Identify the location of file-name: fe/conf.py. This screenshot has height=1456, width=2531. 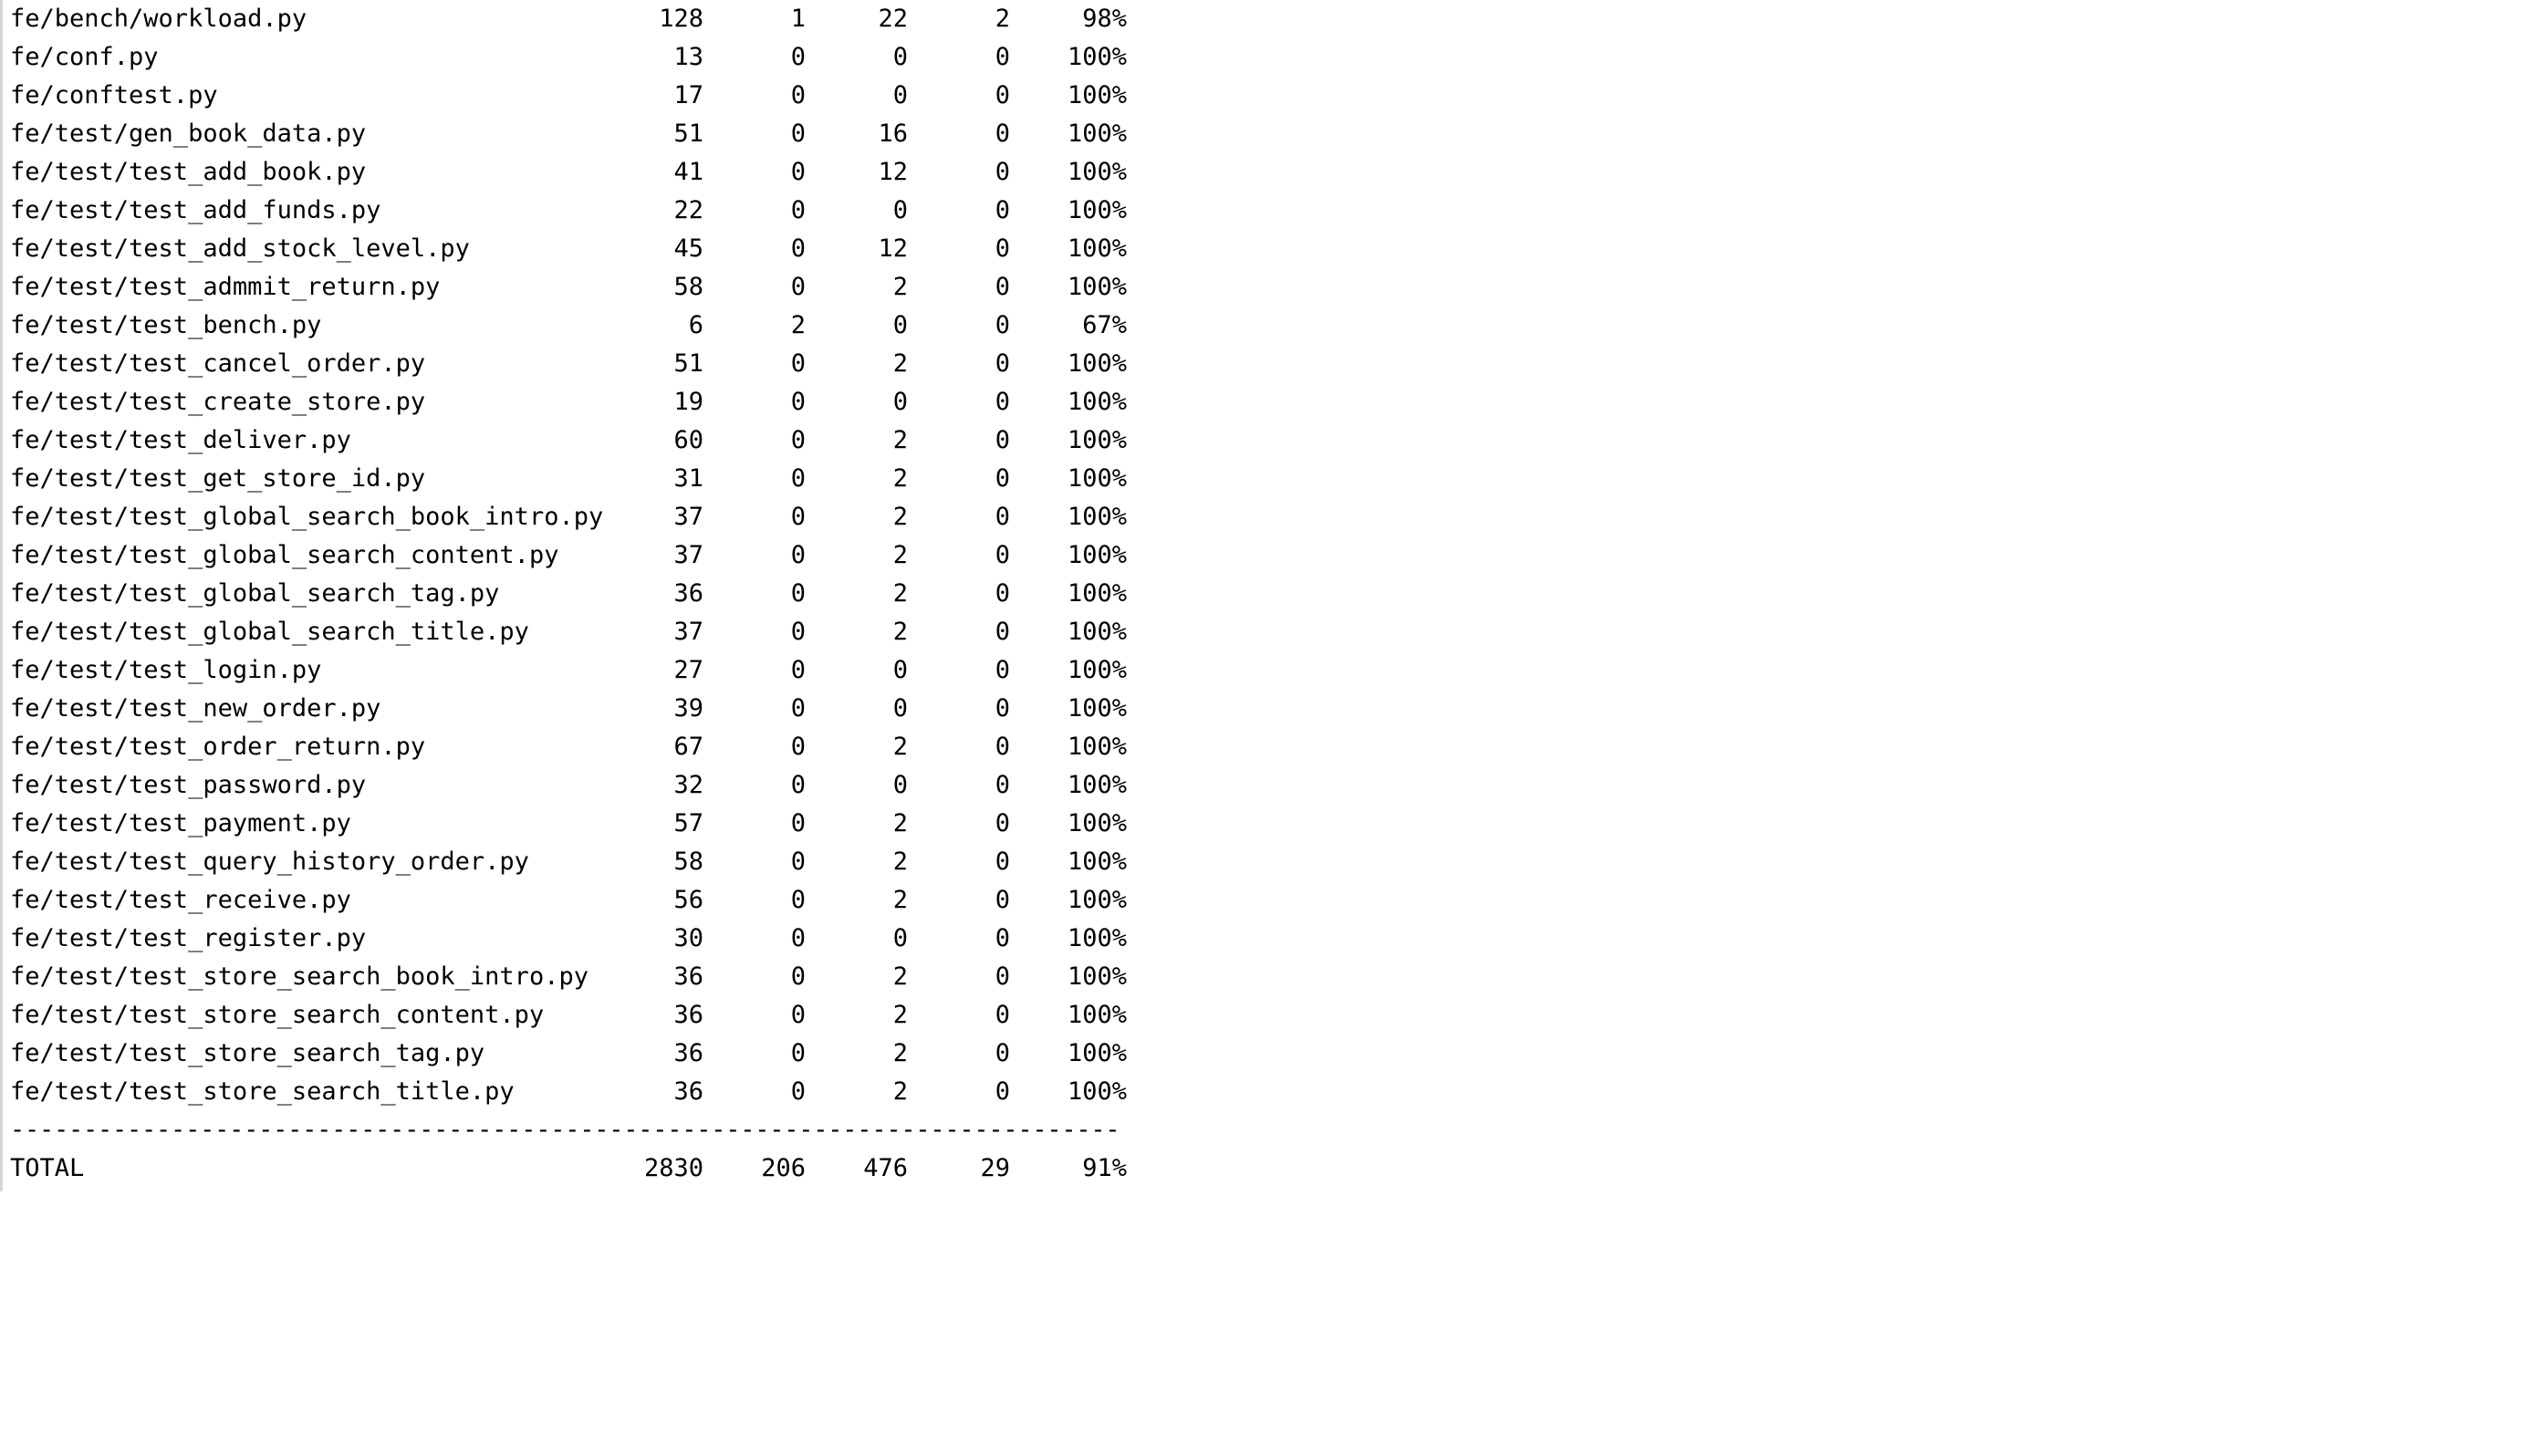
(85, 57).